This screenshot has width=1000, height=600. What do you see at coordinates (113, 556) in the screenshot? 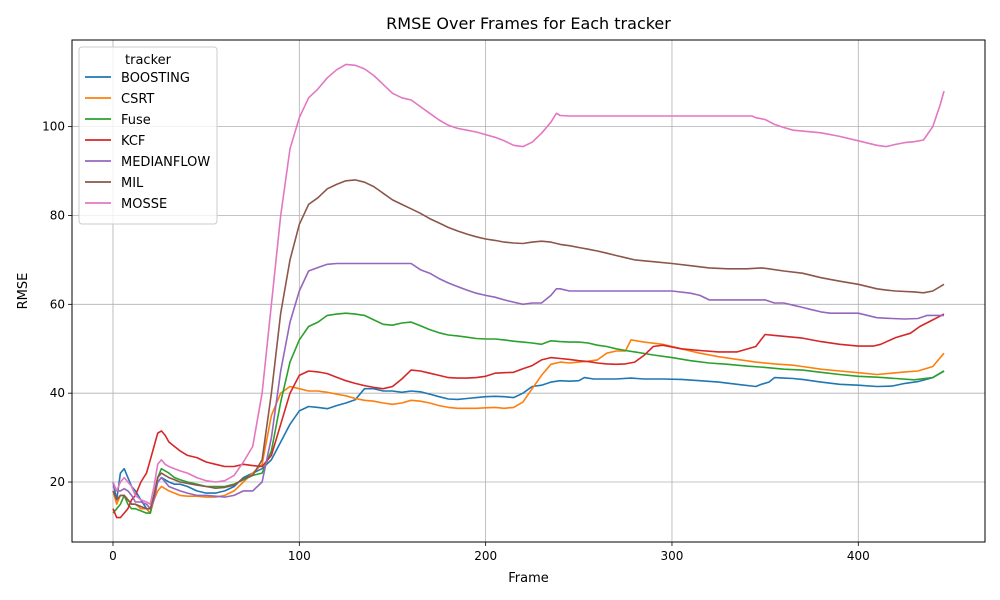
I see `x-tick-label: 0` at bounding box center [113, 556].